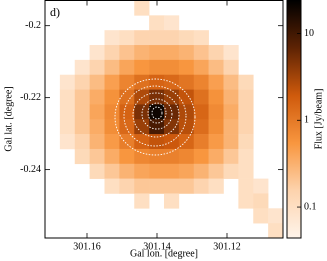 Image resolution: width=327 pixels, height=261 pixels. I want to click on colorbar-tick-label: 1, so click(306, 120).